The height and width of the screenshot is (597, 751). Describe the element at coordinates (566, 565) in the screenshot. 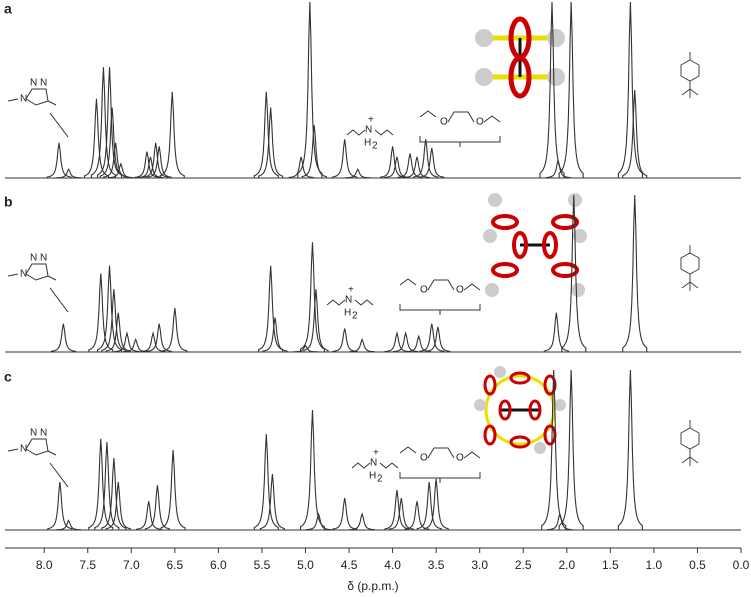

I see `x-tick-label: 2.0` at that location.